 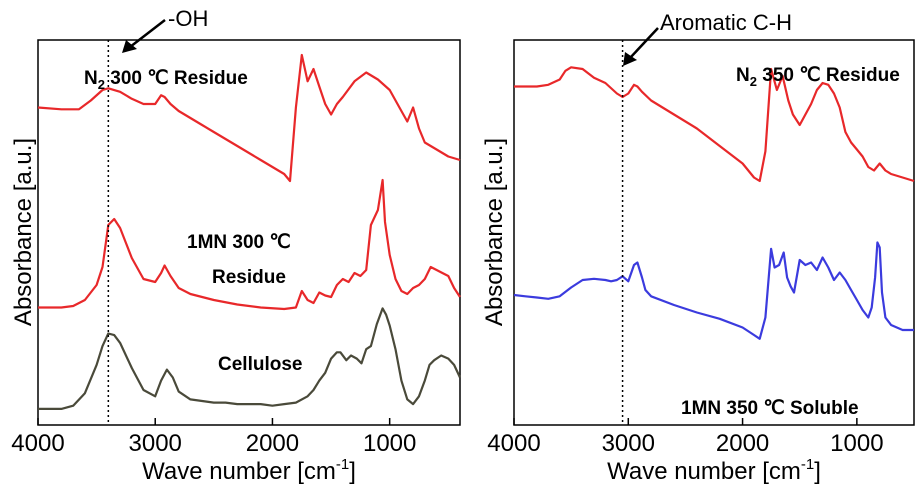 I want to click on left-cellulose-label: Cellulose, so click(x=260, y=364).